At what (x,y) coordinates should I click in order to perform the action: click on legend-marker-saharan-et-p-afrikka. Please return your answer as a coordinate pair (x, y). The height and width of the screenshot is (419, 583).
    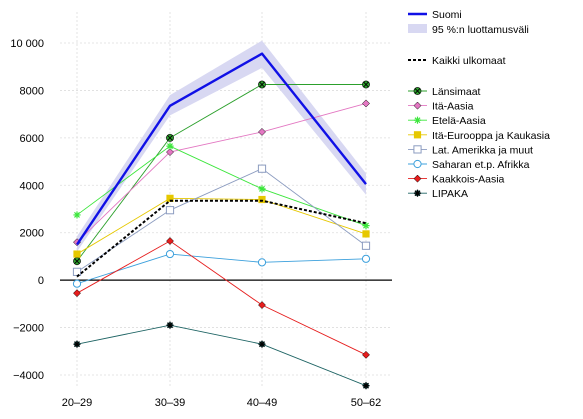
    Looking at the image, I should click on (417, 164).